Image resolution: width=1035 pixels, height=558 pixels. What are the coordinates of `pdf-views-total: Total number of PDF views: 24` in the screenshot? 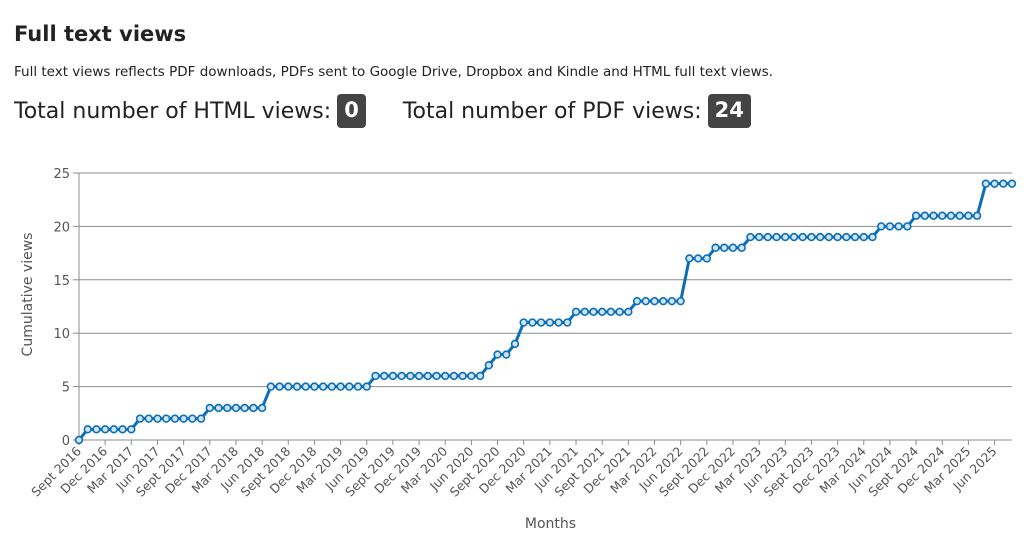 It's located at (577, 111).